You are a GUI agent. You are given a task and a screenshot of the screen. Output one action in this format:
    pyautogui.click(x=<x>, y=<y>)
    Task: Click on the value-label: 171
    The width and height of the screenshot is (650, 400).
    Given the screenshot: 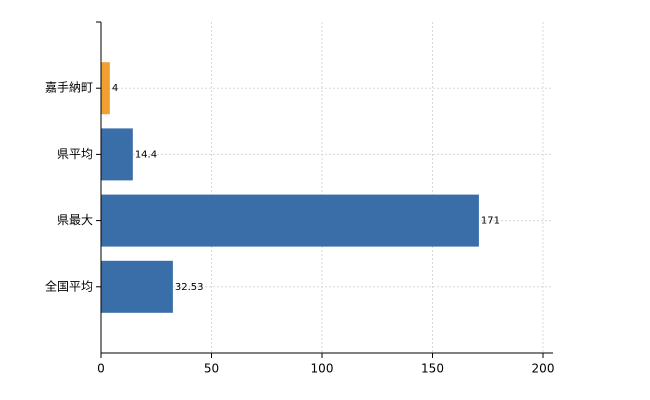 What is the action you would take?
    pyautogui.click(x=490, y=221)
    